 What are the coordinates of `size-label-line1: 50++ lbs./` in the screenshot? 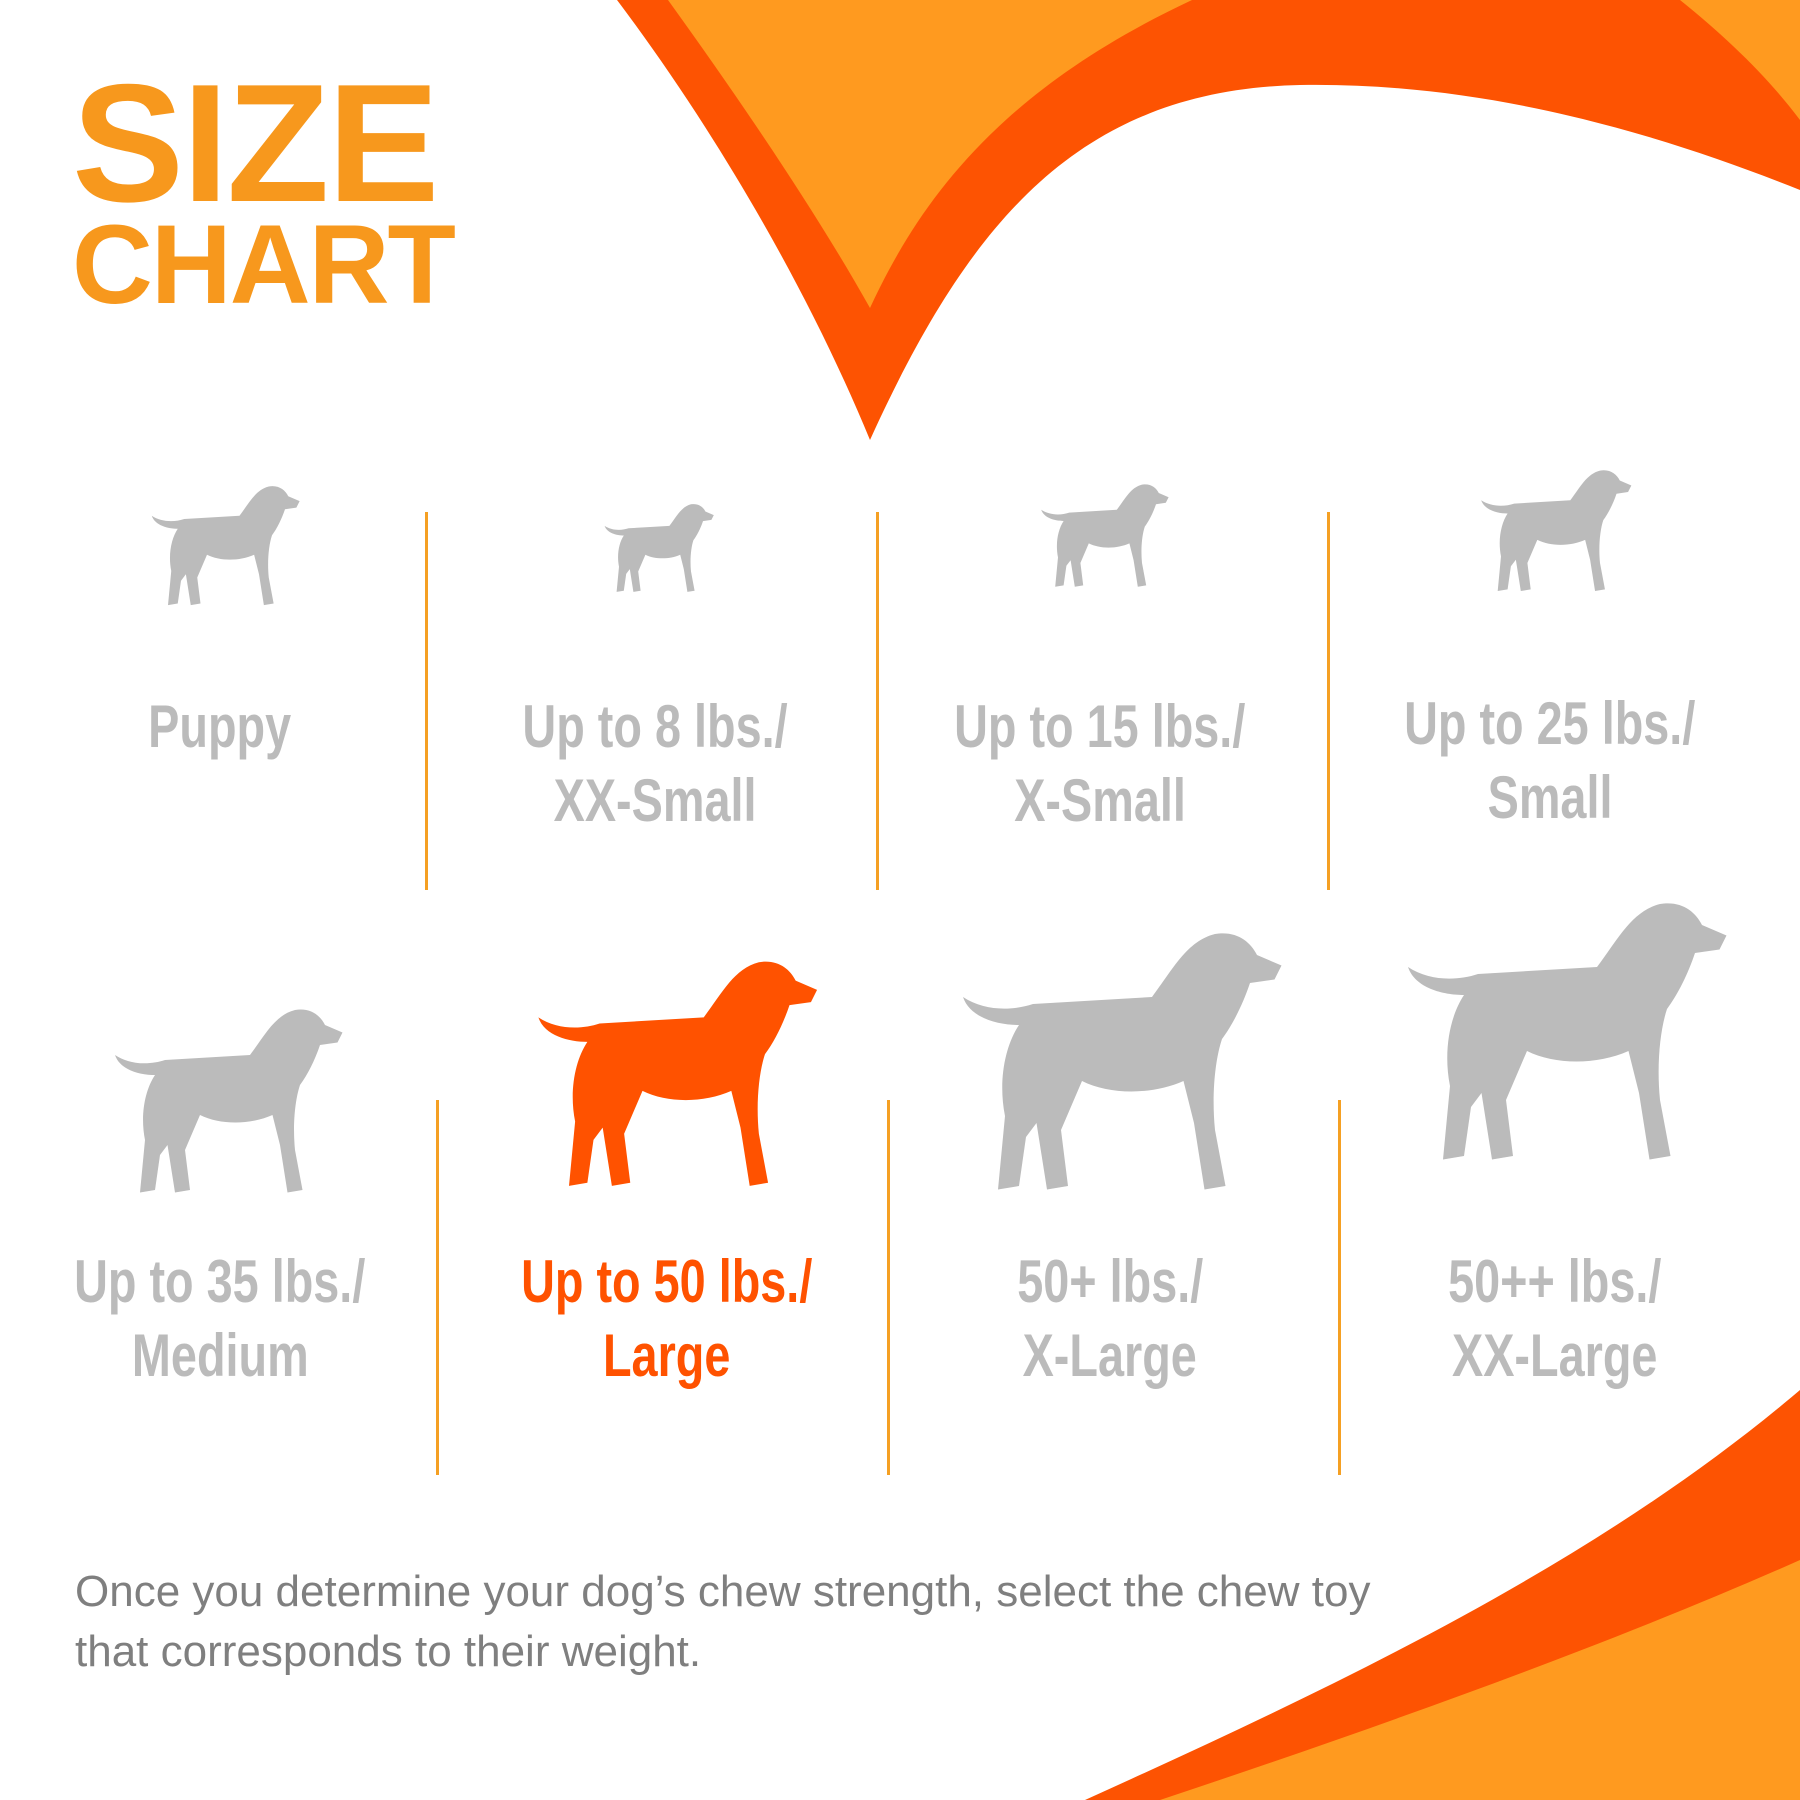 It's located at (1555, 1281).